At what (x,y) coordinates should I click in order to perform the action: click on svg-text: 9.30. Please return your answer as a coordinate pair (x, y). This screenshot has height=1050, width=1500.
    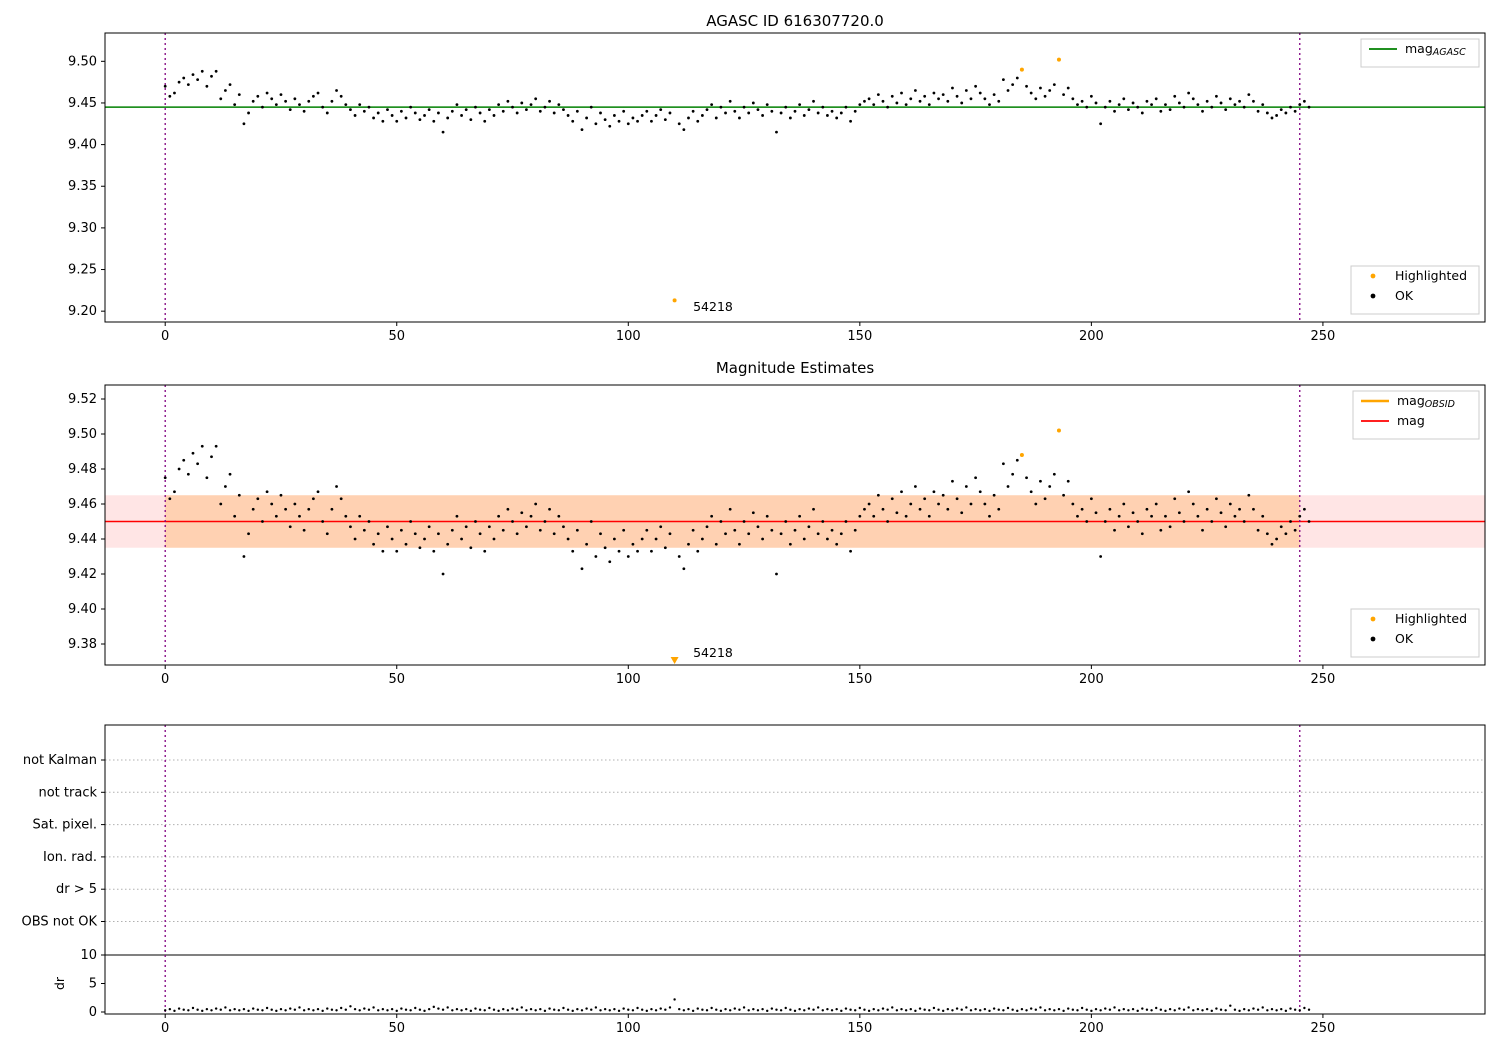
    Looking at the image, I should click on (82, 228).